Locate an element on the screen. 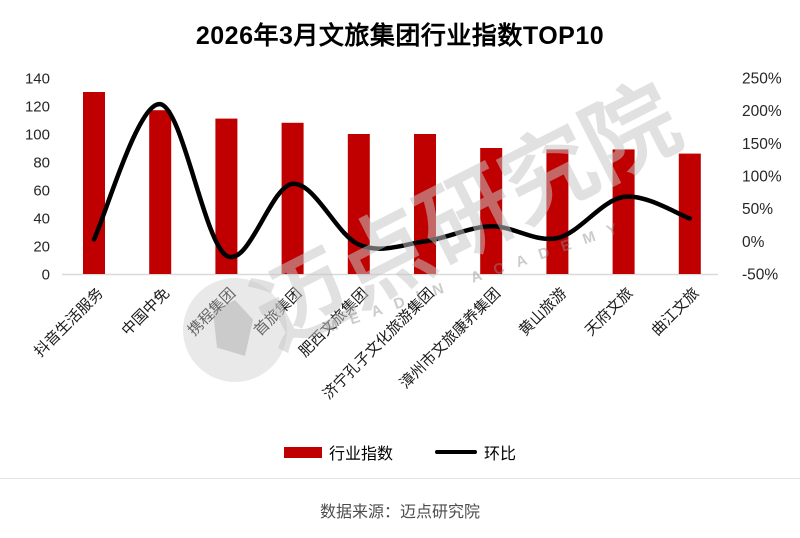  x-category-label: 济宁孔子文化旅游集团 is located at coordinates (379, 344).